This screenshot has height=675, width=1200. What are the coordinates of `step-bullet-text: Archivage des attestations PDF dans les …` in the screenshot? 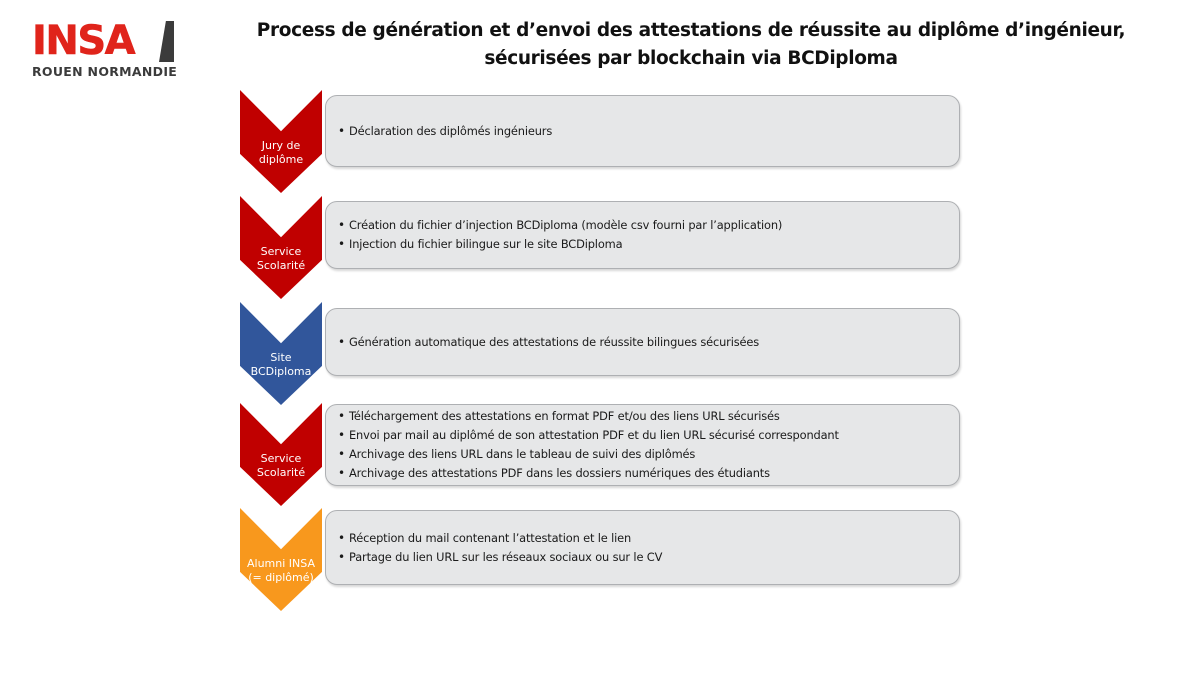 It's located at (559, 473).